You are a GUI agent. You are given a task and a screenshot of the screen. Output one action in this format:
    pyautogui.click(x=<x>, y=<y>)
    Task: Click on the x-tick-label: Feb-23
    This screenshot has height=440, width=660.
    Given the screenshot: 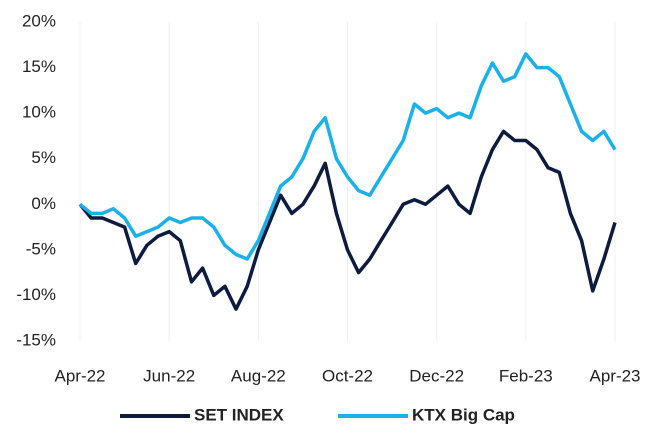 What is the action you would take?
    pyautogui.click(x=526, y=375)
    